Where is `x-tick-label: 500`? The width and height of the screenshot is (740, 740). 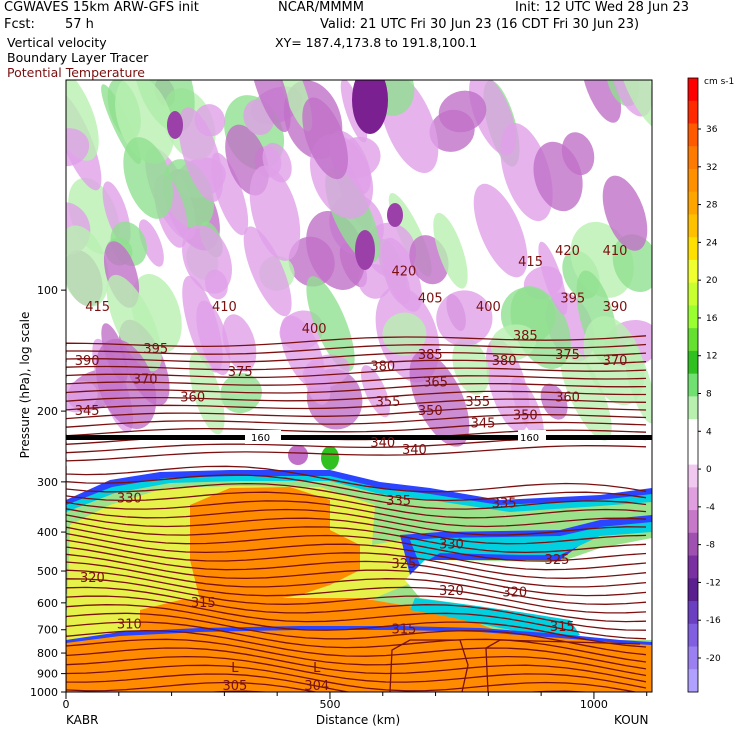 x-tick-label: 500 is located at coordinates (329, 704).